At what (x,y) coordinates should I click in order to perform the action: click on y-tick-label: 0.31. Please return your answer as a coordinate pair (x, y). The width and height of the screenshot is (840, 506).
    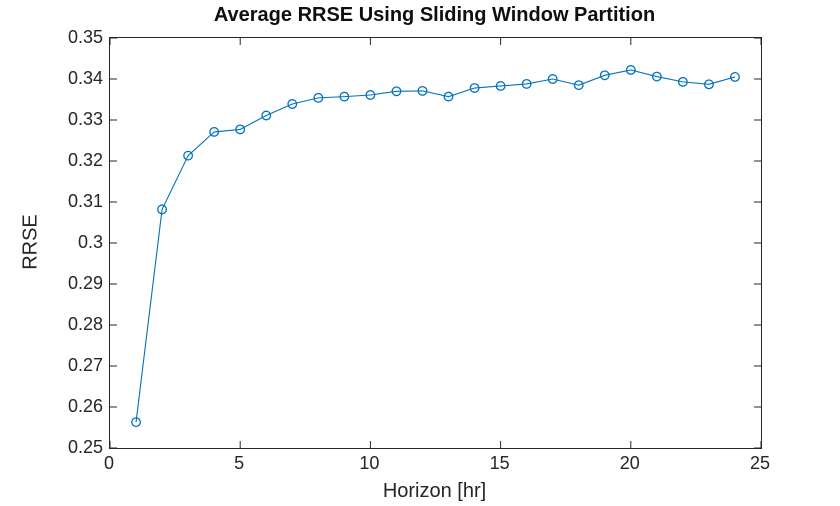
    Looking at the image, I should click on (85, 201).